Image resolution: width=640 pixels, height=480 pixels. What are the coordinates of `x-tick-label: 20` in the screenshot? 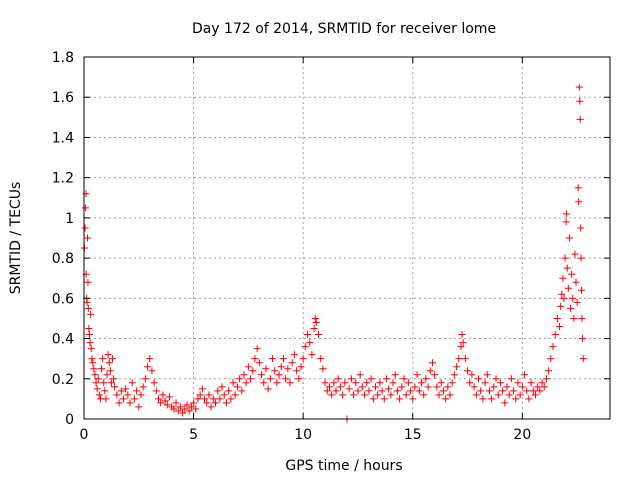 It's located at (522, 435).